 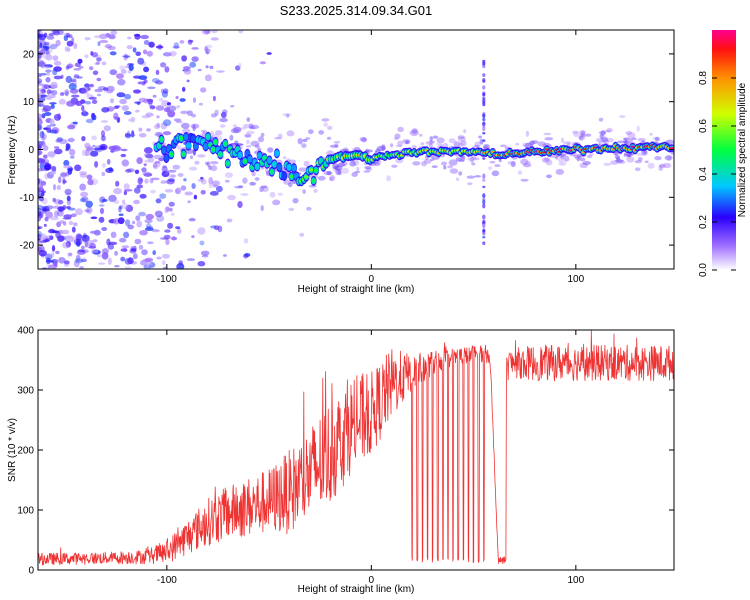 I want to click on colorbar-tick-label: 0.8, so click(x=703, y=78).